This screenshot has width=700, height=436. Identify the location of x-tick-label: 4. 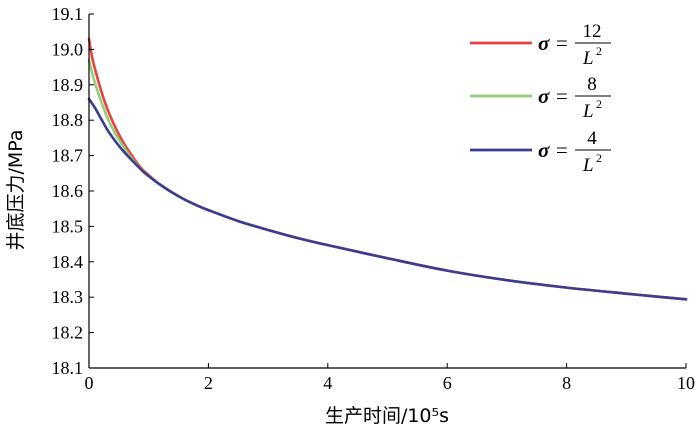
(327, 383).